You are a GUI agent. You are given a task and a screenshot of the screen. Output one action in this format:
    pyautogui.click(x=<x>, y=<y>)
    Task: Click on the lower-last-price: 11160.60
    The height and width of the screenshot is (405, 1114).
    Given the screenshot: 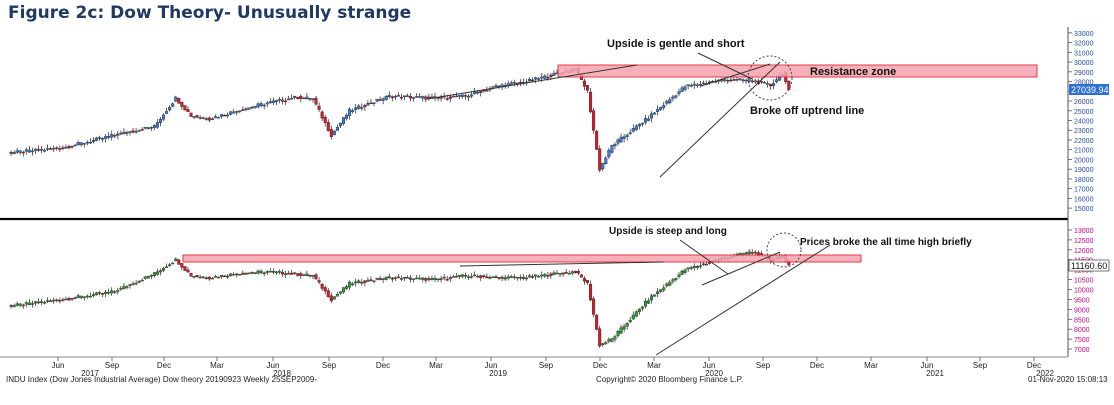 What is the action you would take?
    pyautogui.click(x=1089, y=266)
    